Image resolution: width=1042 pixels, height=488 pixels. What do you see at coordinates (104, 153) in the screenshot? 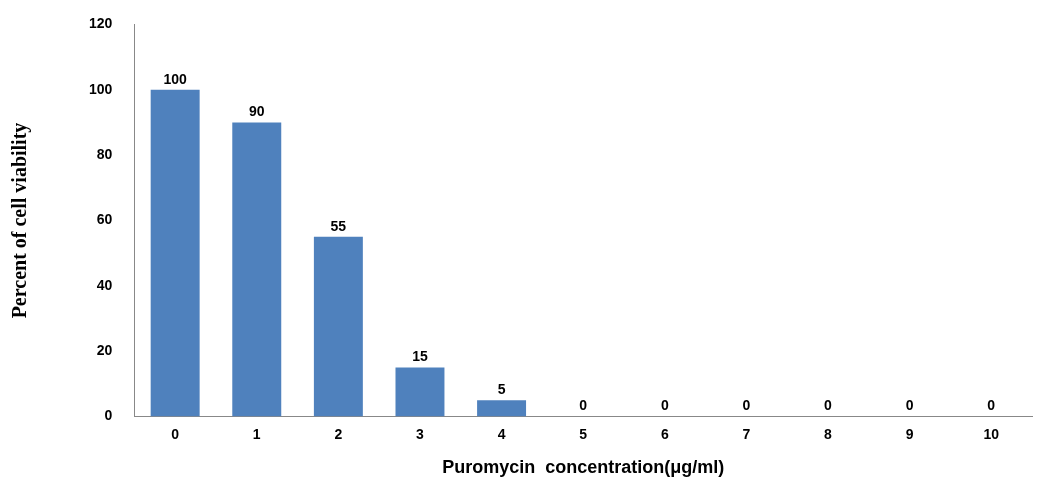
I see `y-tick-label: 80` at bounding box center [104, 153].